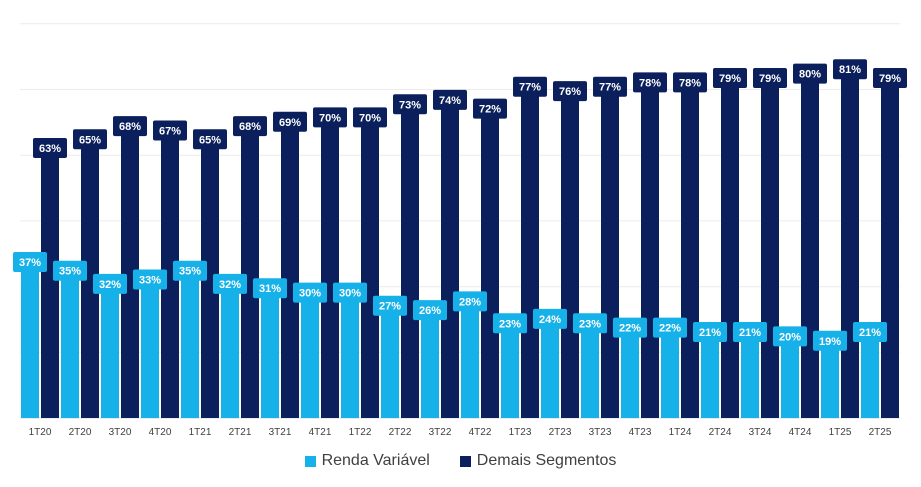  I want to click on data-label-renda-variavel: 23%, so click(590, 324).